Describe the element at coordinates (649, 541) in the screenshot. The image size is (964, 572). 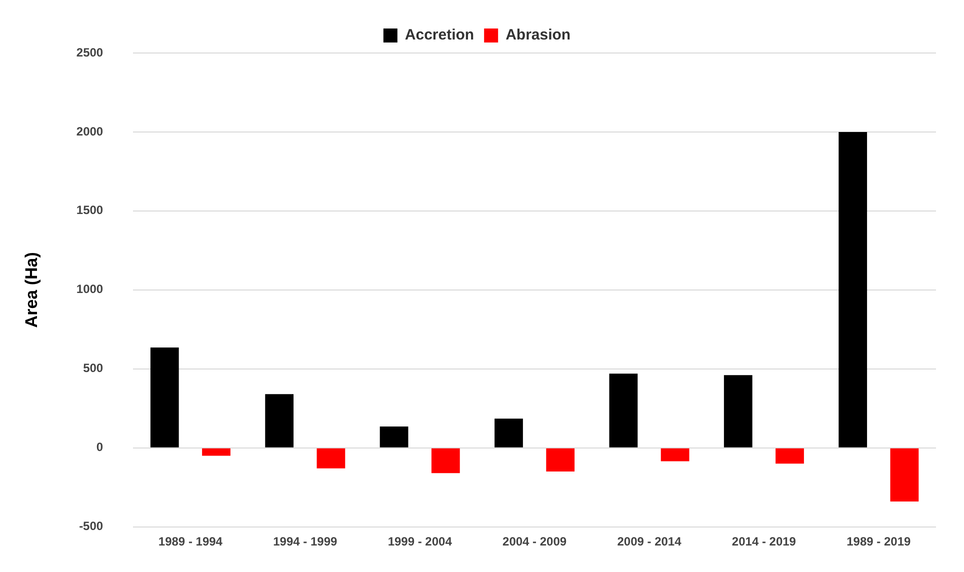
I see `x-tick-label: 2009 - 2014` at that location.